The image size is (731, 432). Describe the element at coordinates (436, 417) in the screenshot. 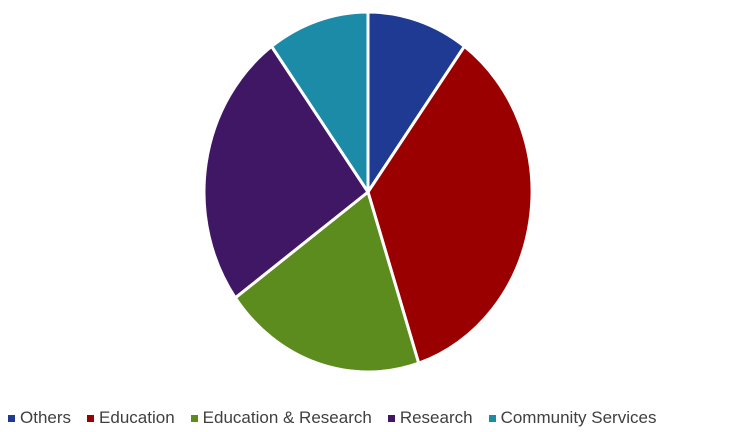

I see `legend-label-research: Research` at that location.